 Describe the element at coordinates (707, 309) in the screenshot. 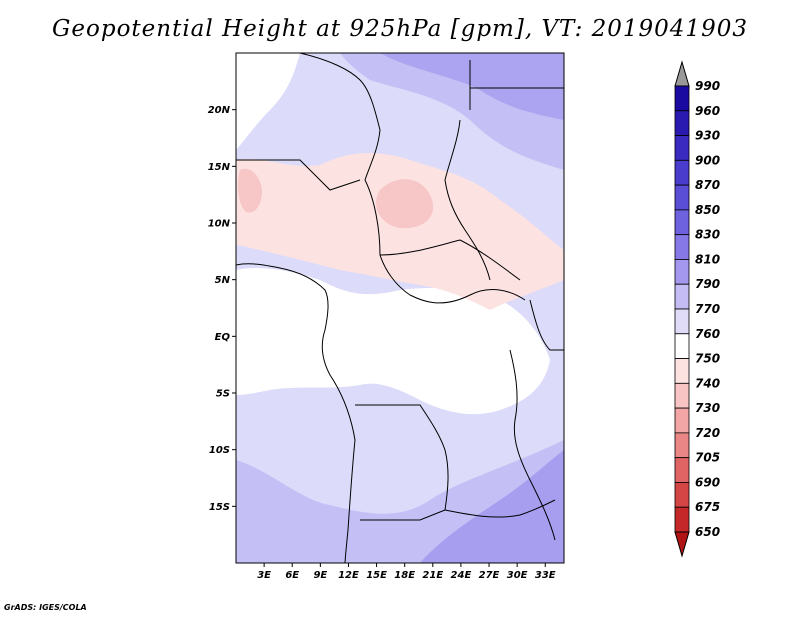

I see `colorbar-level-label: 770` at that location.